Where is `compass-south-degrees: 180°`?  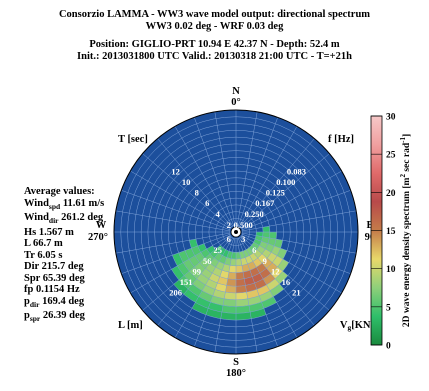
compass-south-degrees: 180° is located at coordinates (236, 373).